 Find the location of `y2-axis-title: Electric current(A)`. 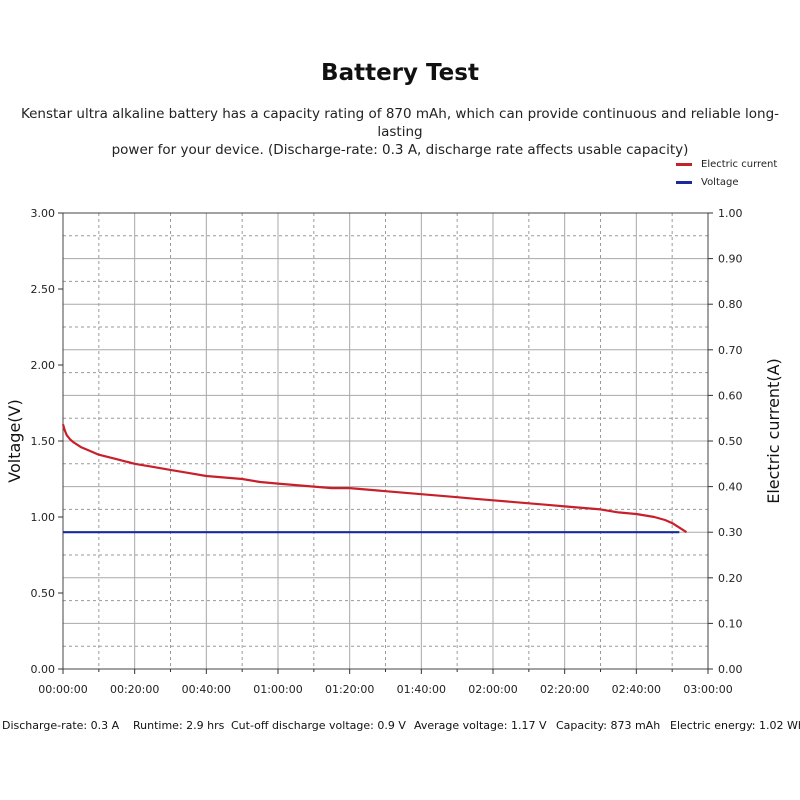

y2-axis-title: Electric current(A) is located at coordinates (773, 431).